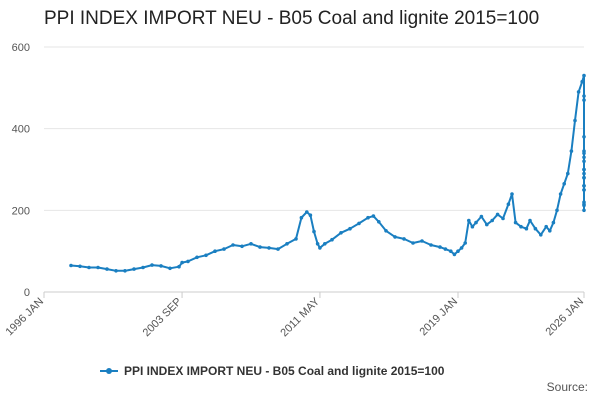 The height and width of the screenshot is (400, 600). What do you see at coordinates (21, 48) in the screenshot?
I see `y-tick-label: 600` at bounding box center [21, 48].